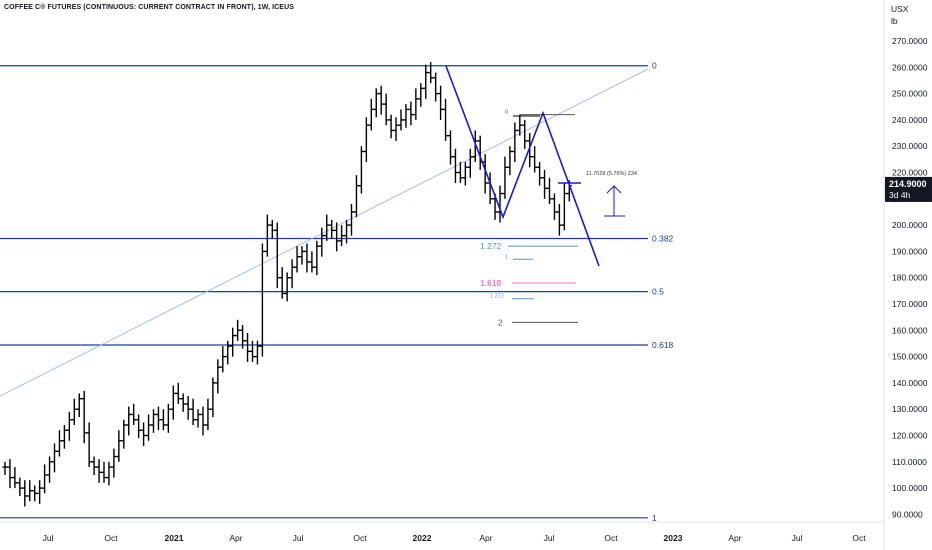 The width and height of the screenshot is (932, 550). Describe the element at coordinates (908, 184) in the screenshot. I see `last-price-value: 214.9000` at that location.